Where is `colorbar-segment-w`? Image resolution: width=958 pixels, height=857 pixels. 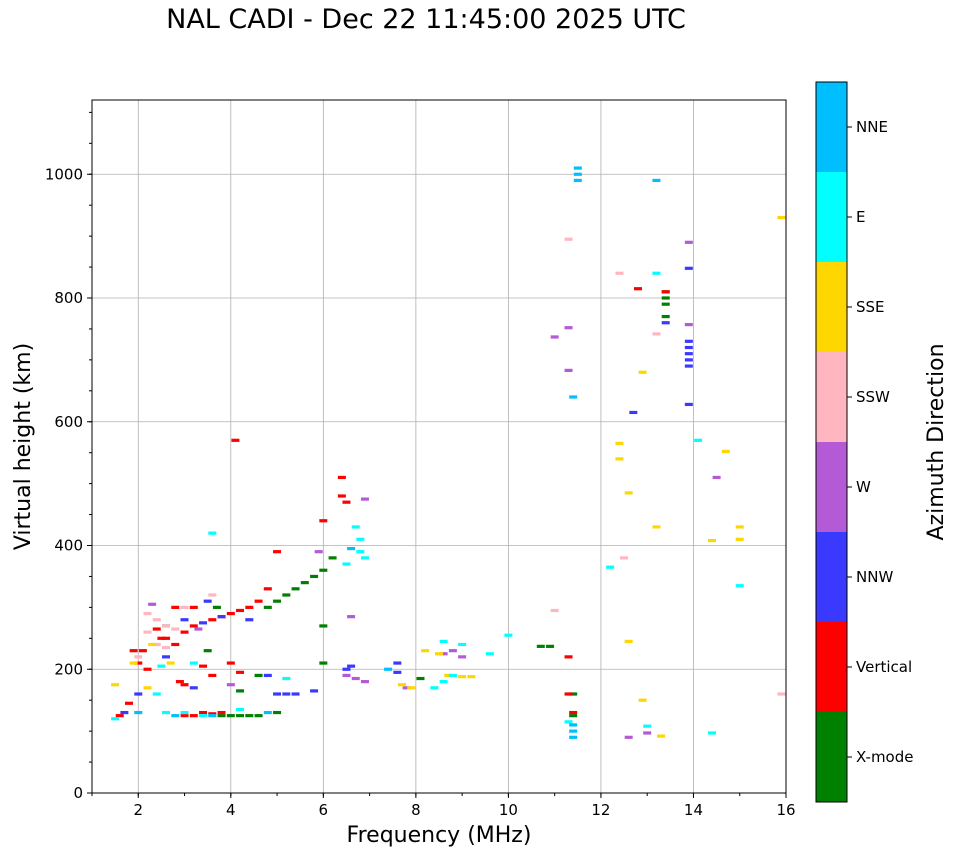
colorbar-segment-w is located at coordinates (831, 487).